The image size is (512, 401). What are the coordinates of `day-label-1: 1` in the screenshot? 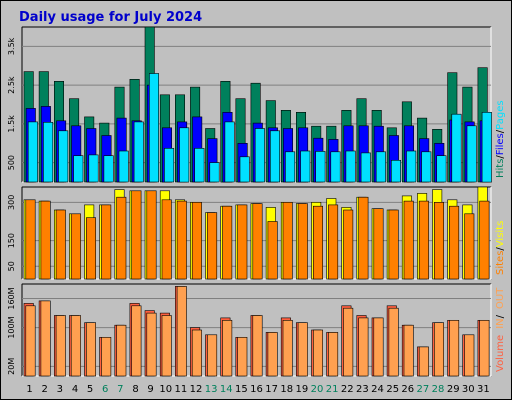 It's located at (29, 389).